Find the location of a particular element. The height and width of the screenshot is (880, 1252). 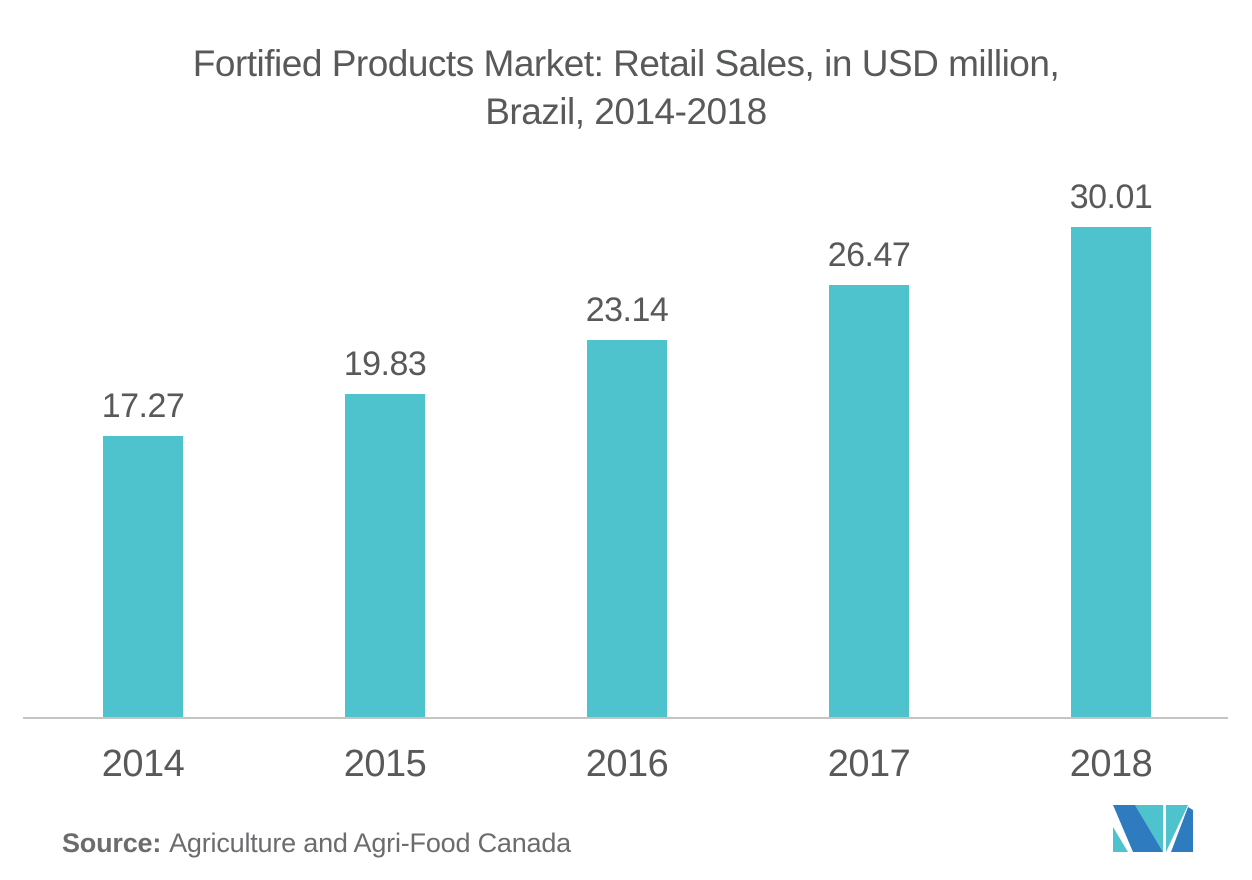

logo-right-blue-triangle is located at coordinates (1182, 829).